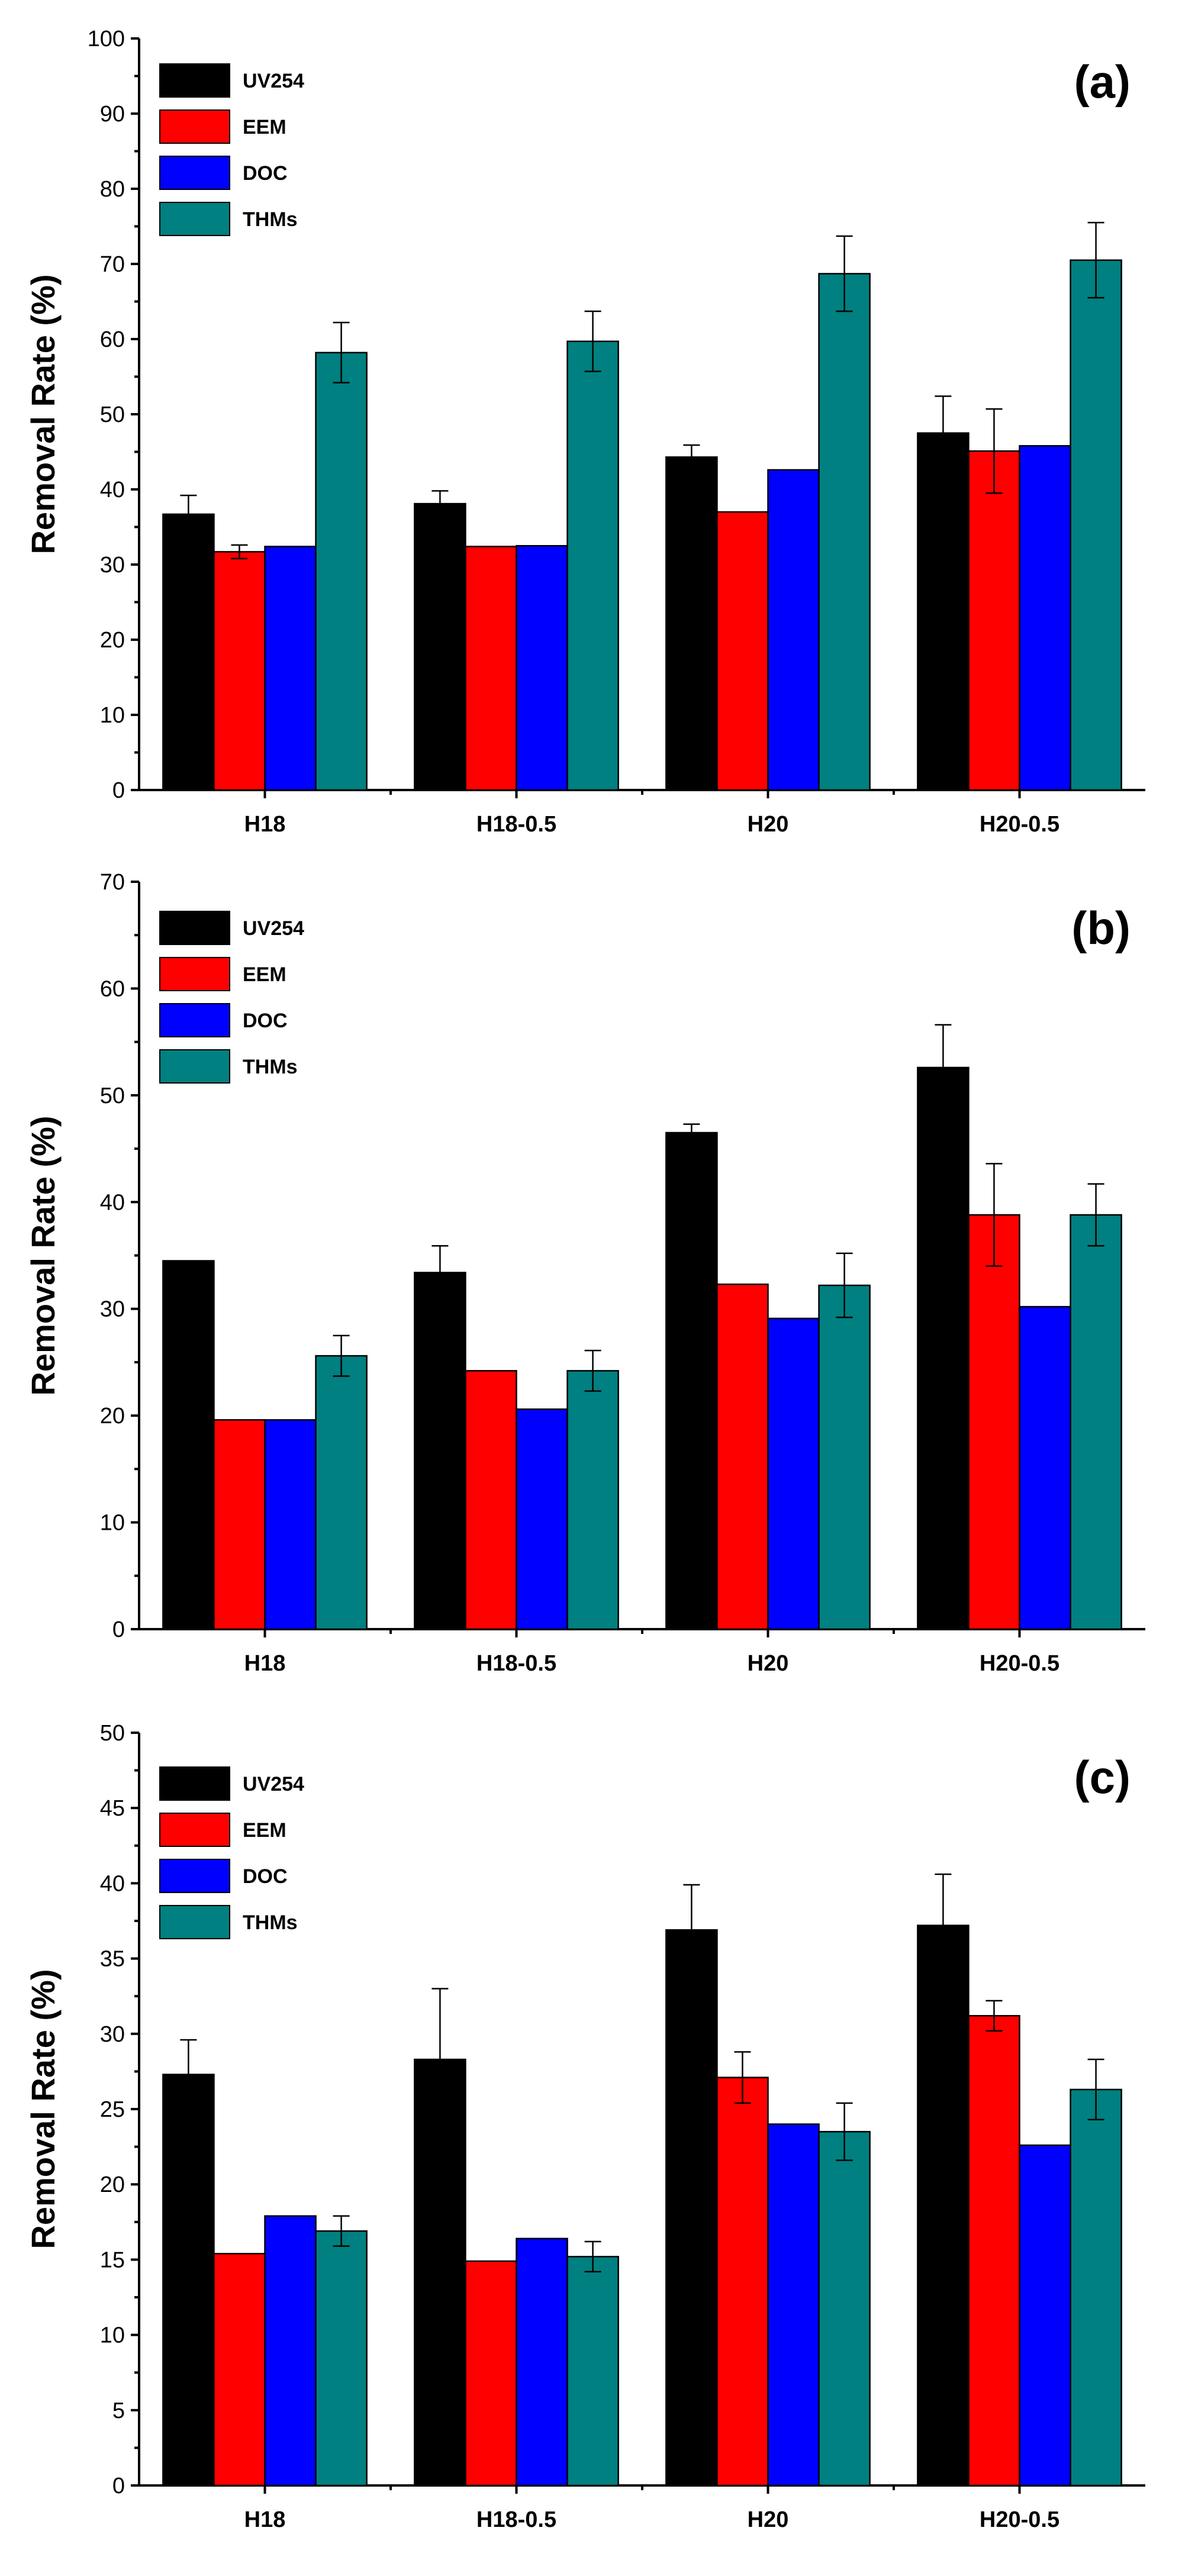 The width and height of the screenshot is (1182, 2576). I want to click on panel-b-y-tick-label: 60, so click(112, 988).